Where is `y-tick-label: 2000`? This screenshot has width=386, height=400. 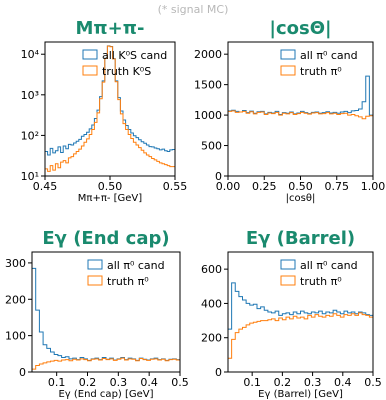 y-tick-label: 2000 is located at coordinates (208, 54).